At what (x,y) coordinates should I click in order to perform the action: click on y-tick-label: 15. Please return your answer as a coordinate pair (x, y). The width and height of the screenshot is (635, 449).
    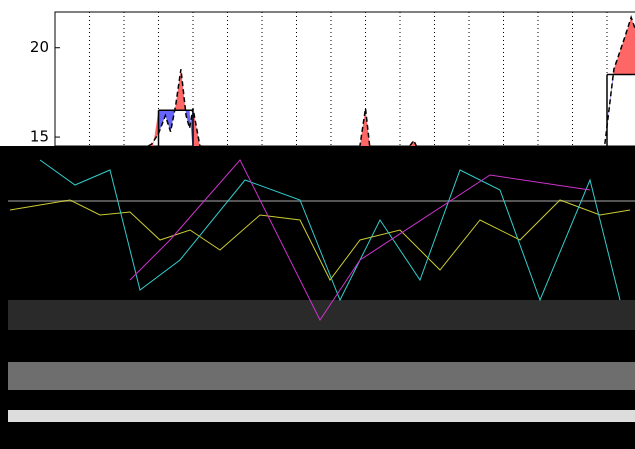
    Looking at the image, I should click on (39, 137).